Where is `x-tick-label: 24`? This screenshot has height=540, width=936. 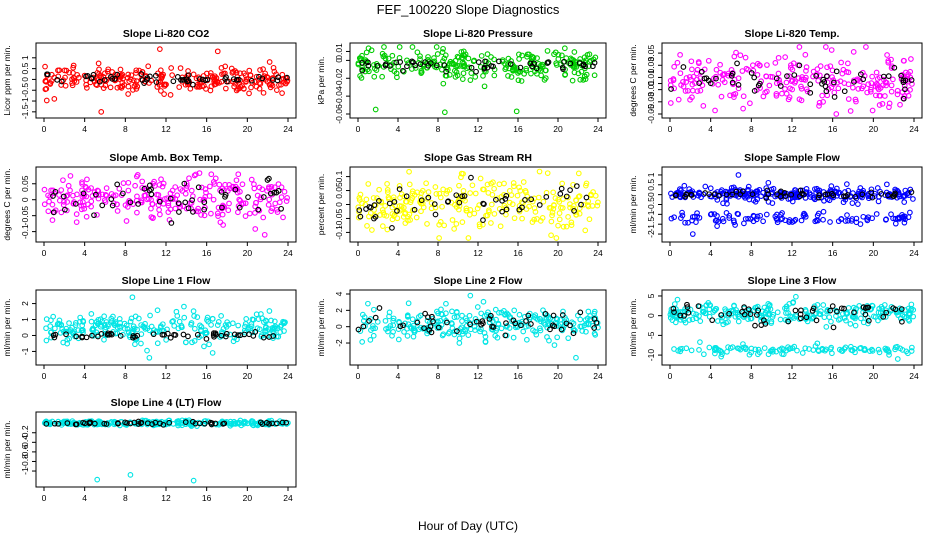
x-tick-label: 24 is located at coordinates (288, 376).